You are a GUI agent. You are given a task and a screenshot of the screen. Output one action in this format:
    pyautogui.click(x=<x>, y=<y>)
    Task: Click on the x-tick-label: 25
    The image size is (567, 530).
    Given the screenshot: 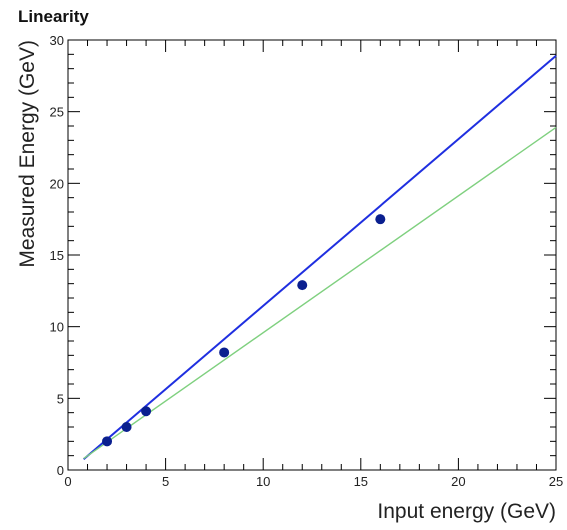 What is the action you would take?
    pyautogui.click(x=556, y=481)
    